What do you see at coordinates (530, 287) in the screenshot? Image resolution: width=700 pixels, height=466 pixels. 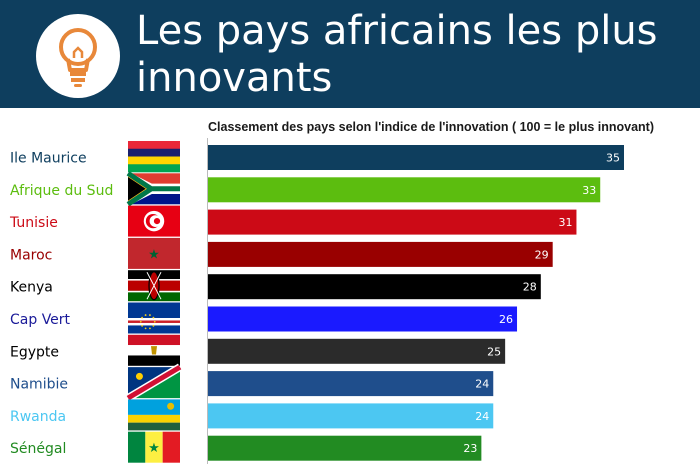 I see `bar-value-label: 28` at bounding box center [530, 287].